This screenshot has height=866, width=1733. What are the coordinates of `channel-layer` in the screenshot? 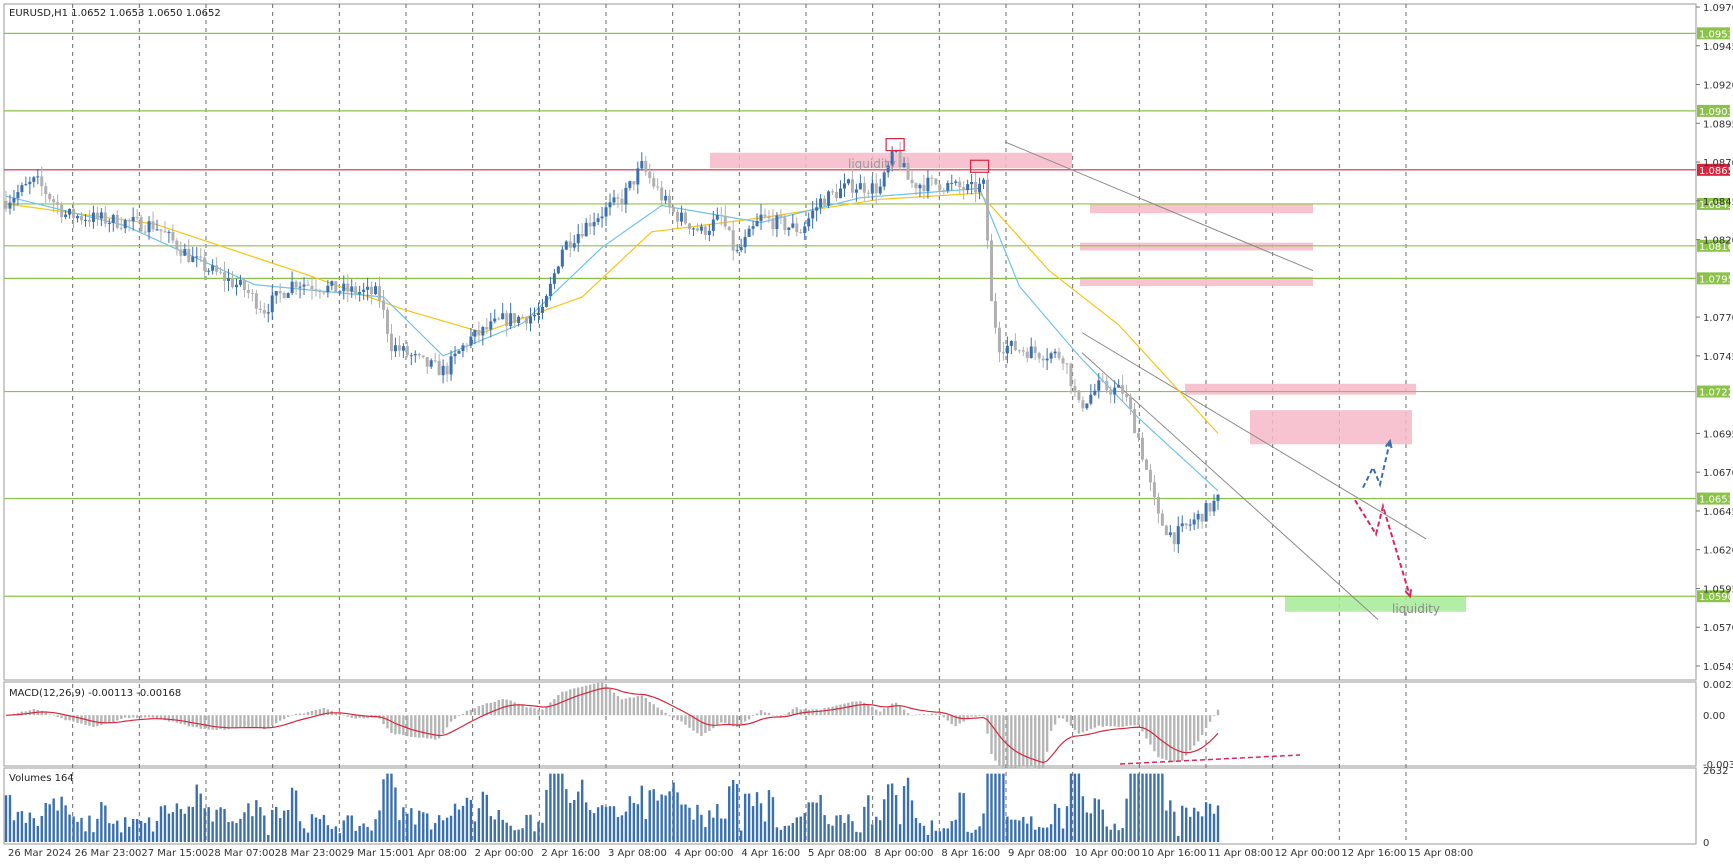 It's located at (1215, 380).